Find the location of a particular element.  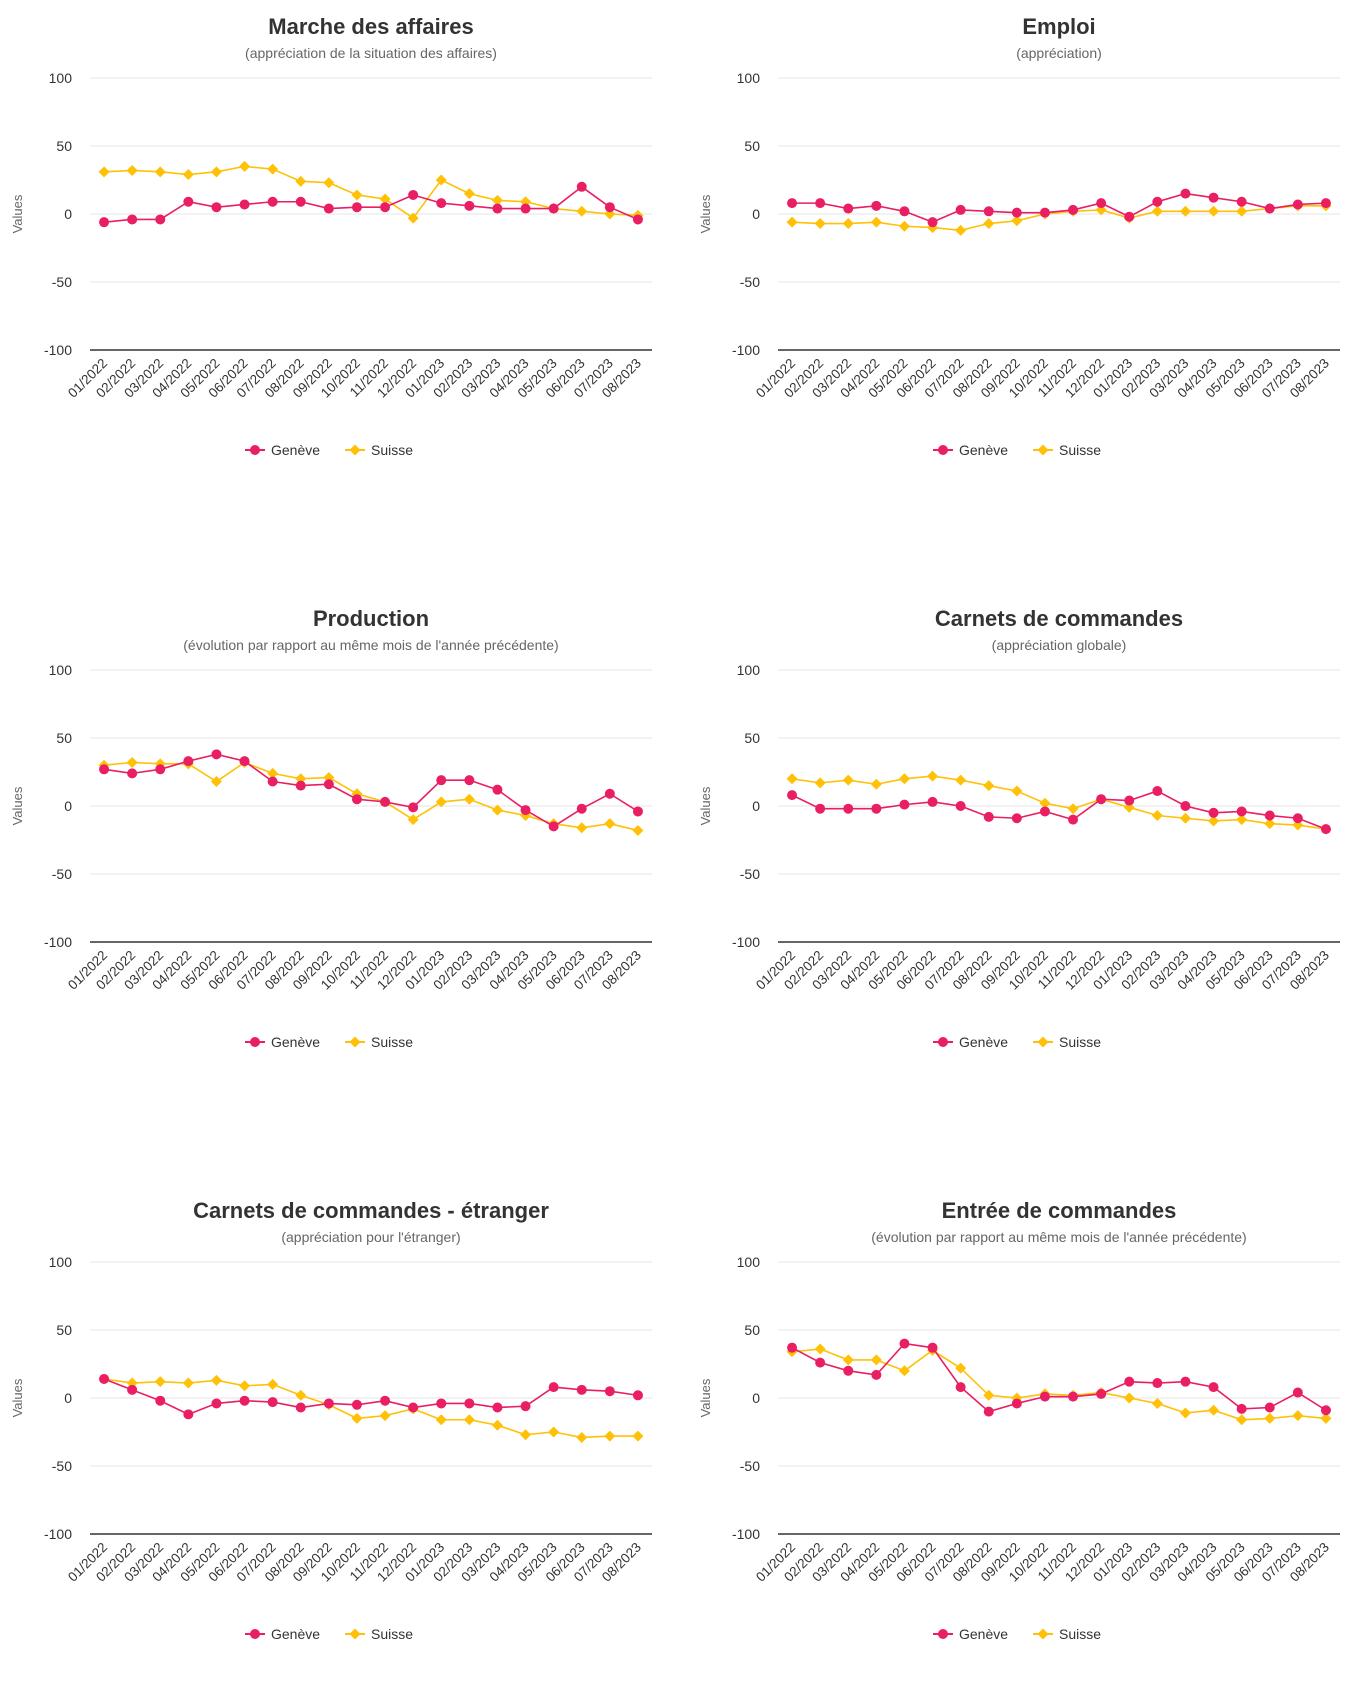

chart-subtitle: (appréciation globale) is located at coordinates (1059, 645).